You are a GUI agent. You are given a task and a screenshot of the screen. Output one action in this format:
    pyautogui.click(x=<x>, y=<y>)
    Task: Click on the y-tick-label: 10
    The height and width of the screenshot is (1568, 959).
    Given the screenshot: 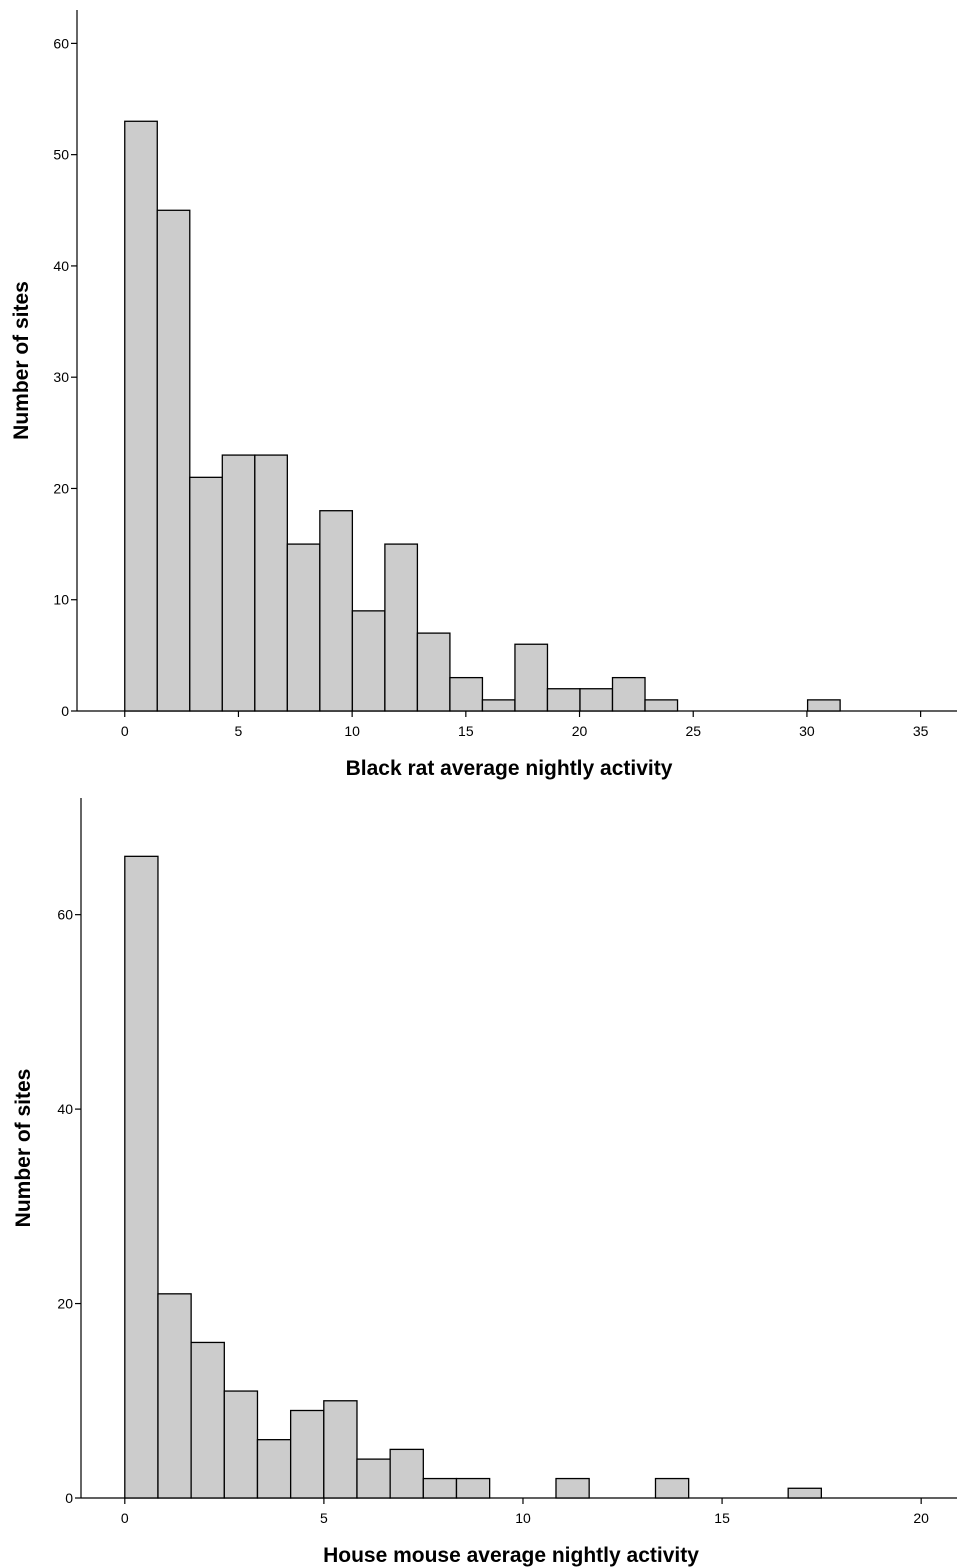 What is the action you would take?
    pyautogui.click(x=61, y=600)
    